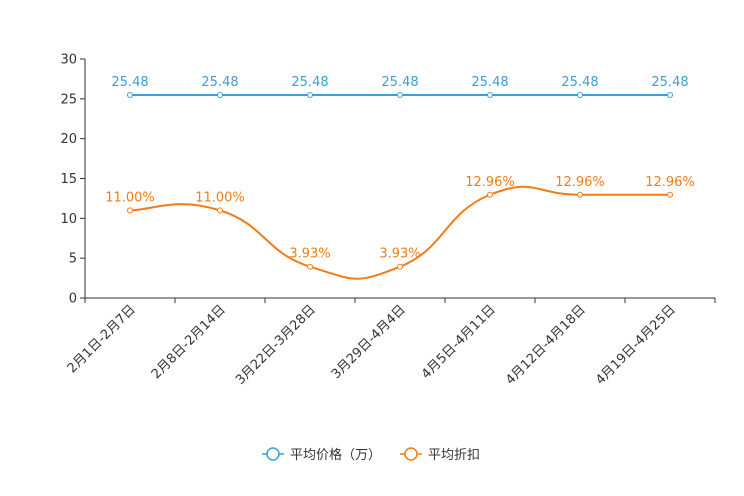 The image size is (744, 496). What do you see at coordinates (102, 339) in the screenshot?
I see `x-tick-label: 2月1日-2月7日` at bounding box center [102, 339].